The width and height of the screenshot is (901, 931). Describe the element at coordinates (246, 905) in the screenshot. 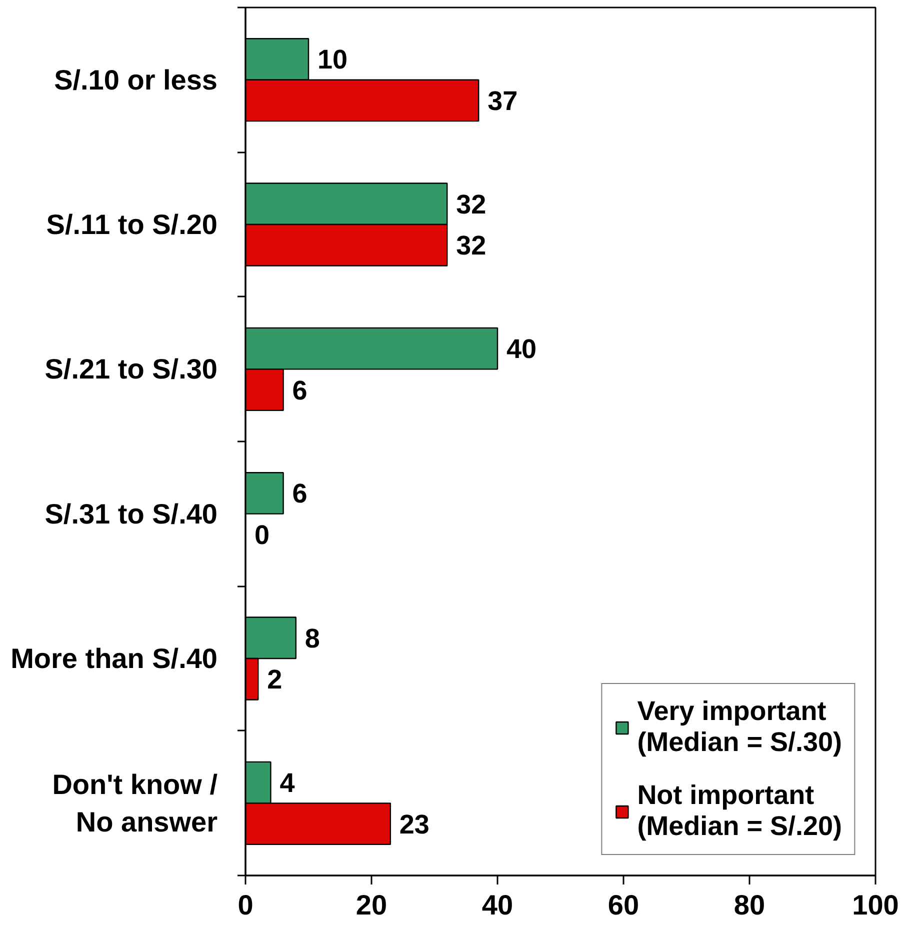

I see `x-tick-label: 0` at that location.